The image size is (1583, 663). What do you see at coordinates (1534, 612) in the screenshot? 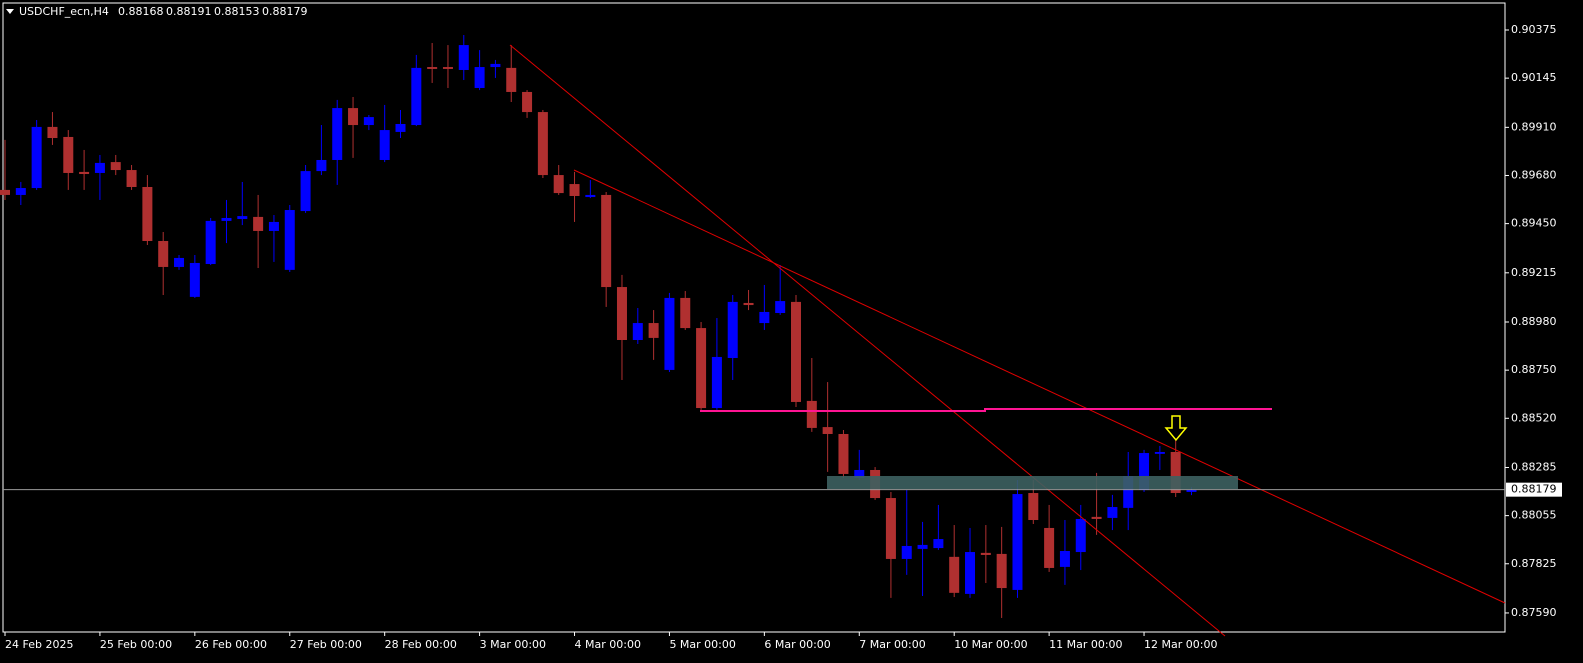
I see `y-tick-label: 0.87590` at bounding box center [1534, 612].